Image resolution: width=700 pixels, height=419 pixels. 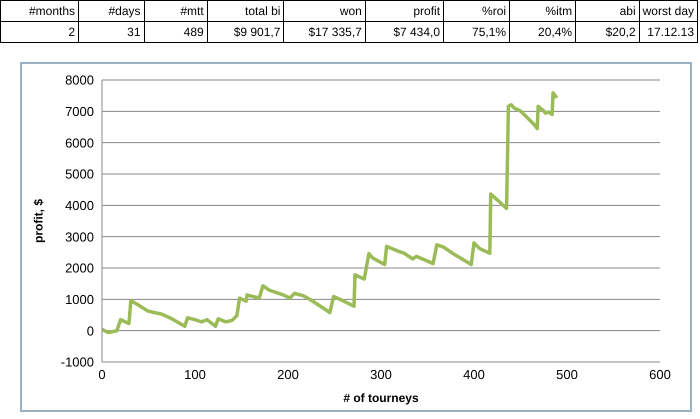 I want to click on text: $7 434,0, so click(x=404, y=32).